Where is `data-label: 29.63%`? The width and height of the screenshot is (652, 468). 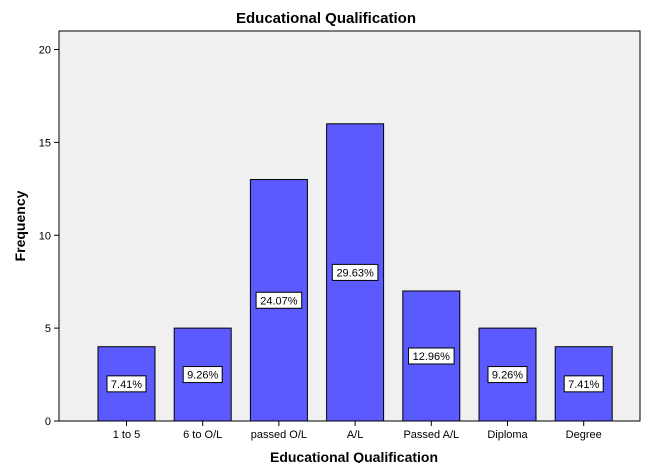
data-label: 29.63% is located at coordinates (355, 273).